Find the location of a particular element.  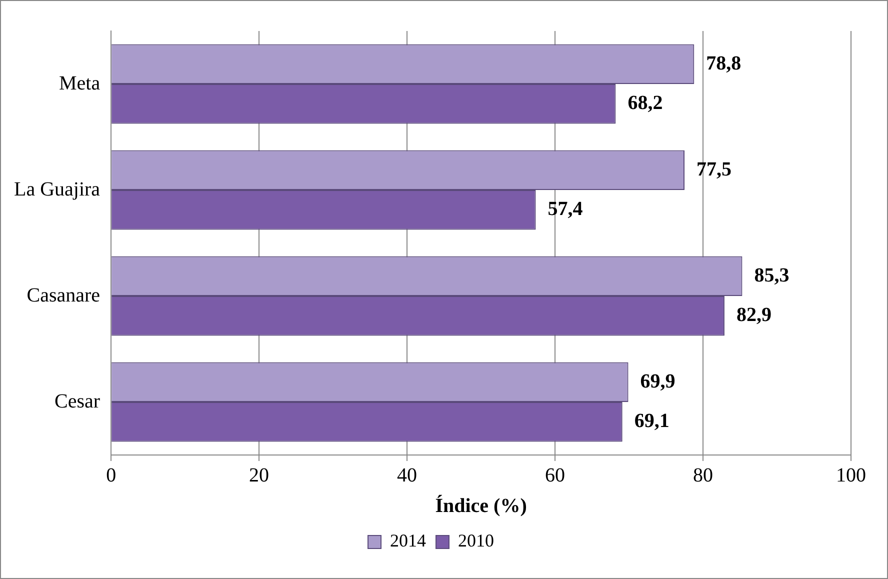

y-tick-label: Meta is located at coordinates (79, 83).